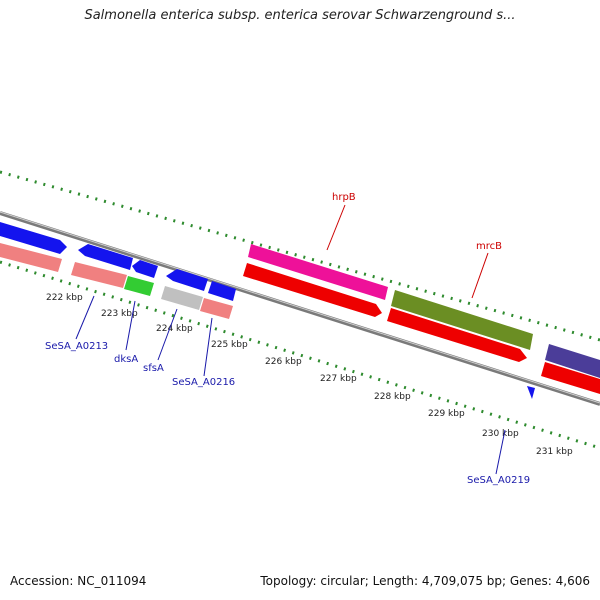 The width and height of the screenshot is (600, 600). Describe the element at coordinates (338, 379) in the screenshot. I see `tick-label-227: 227 kbp` at that location.